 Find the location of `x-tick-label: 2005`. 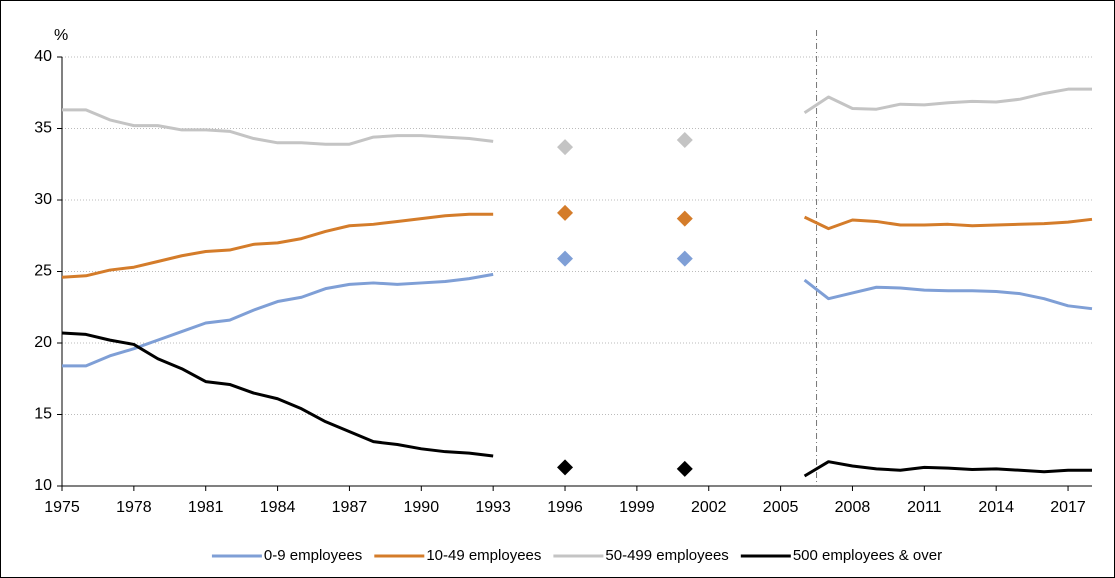

x-tick-label: 2005 is located at coordinates (781, 507).